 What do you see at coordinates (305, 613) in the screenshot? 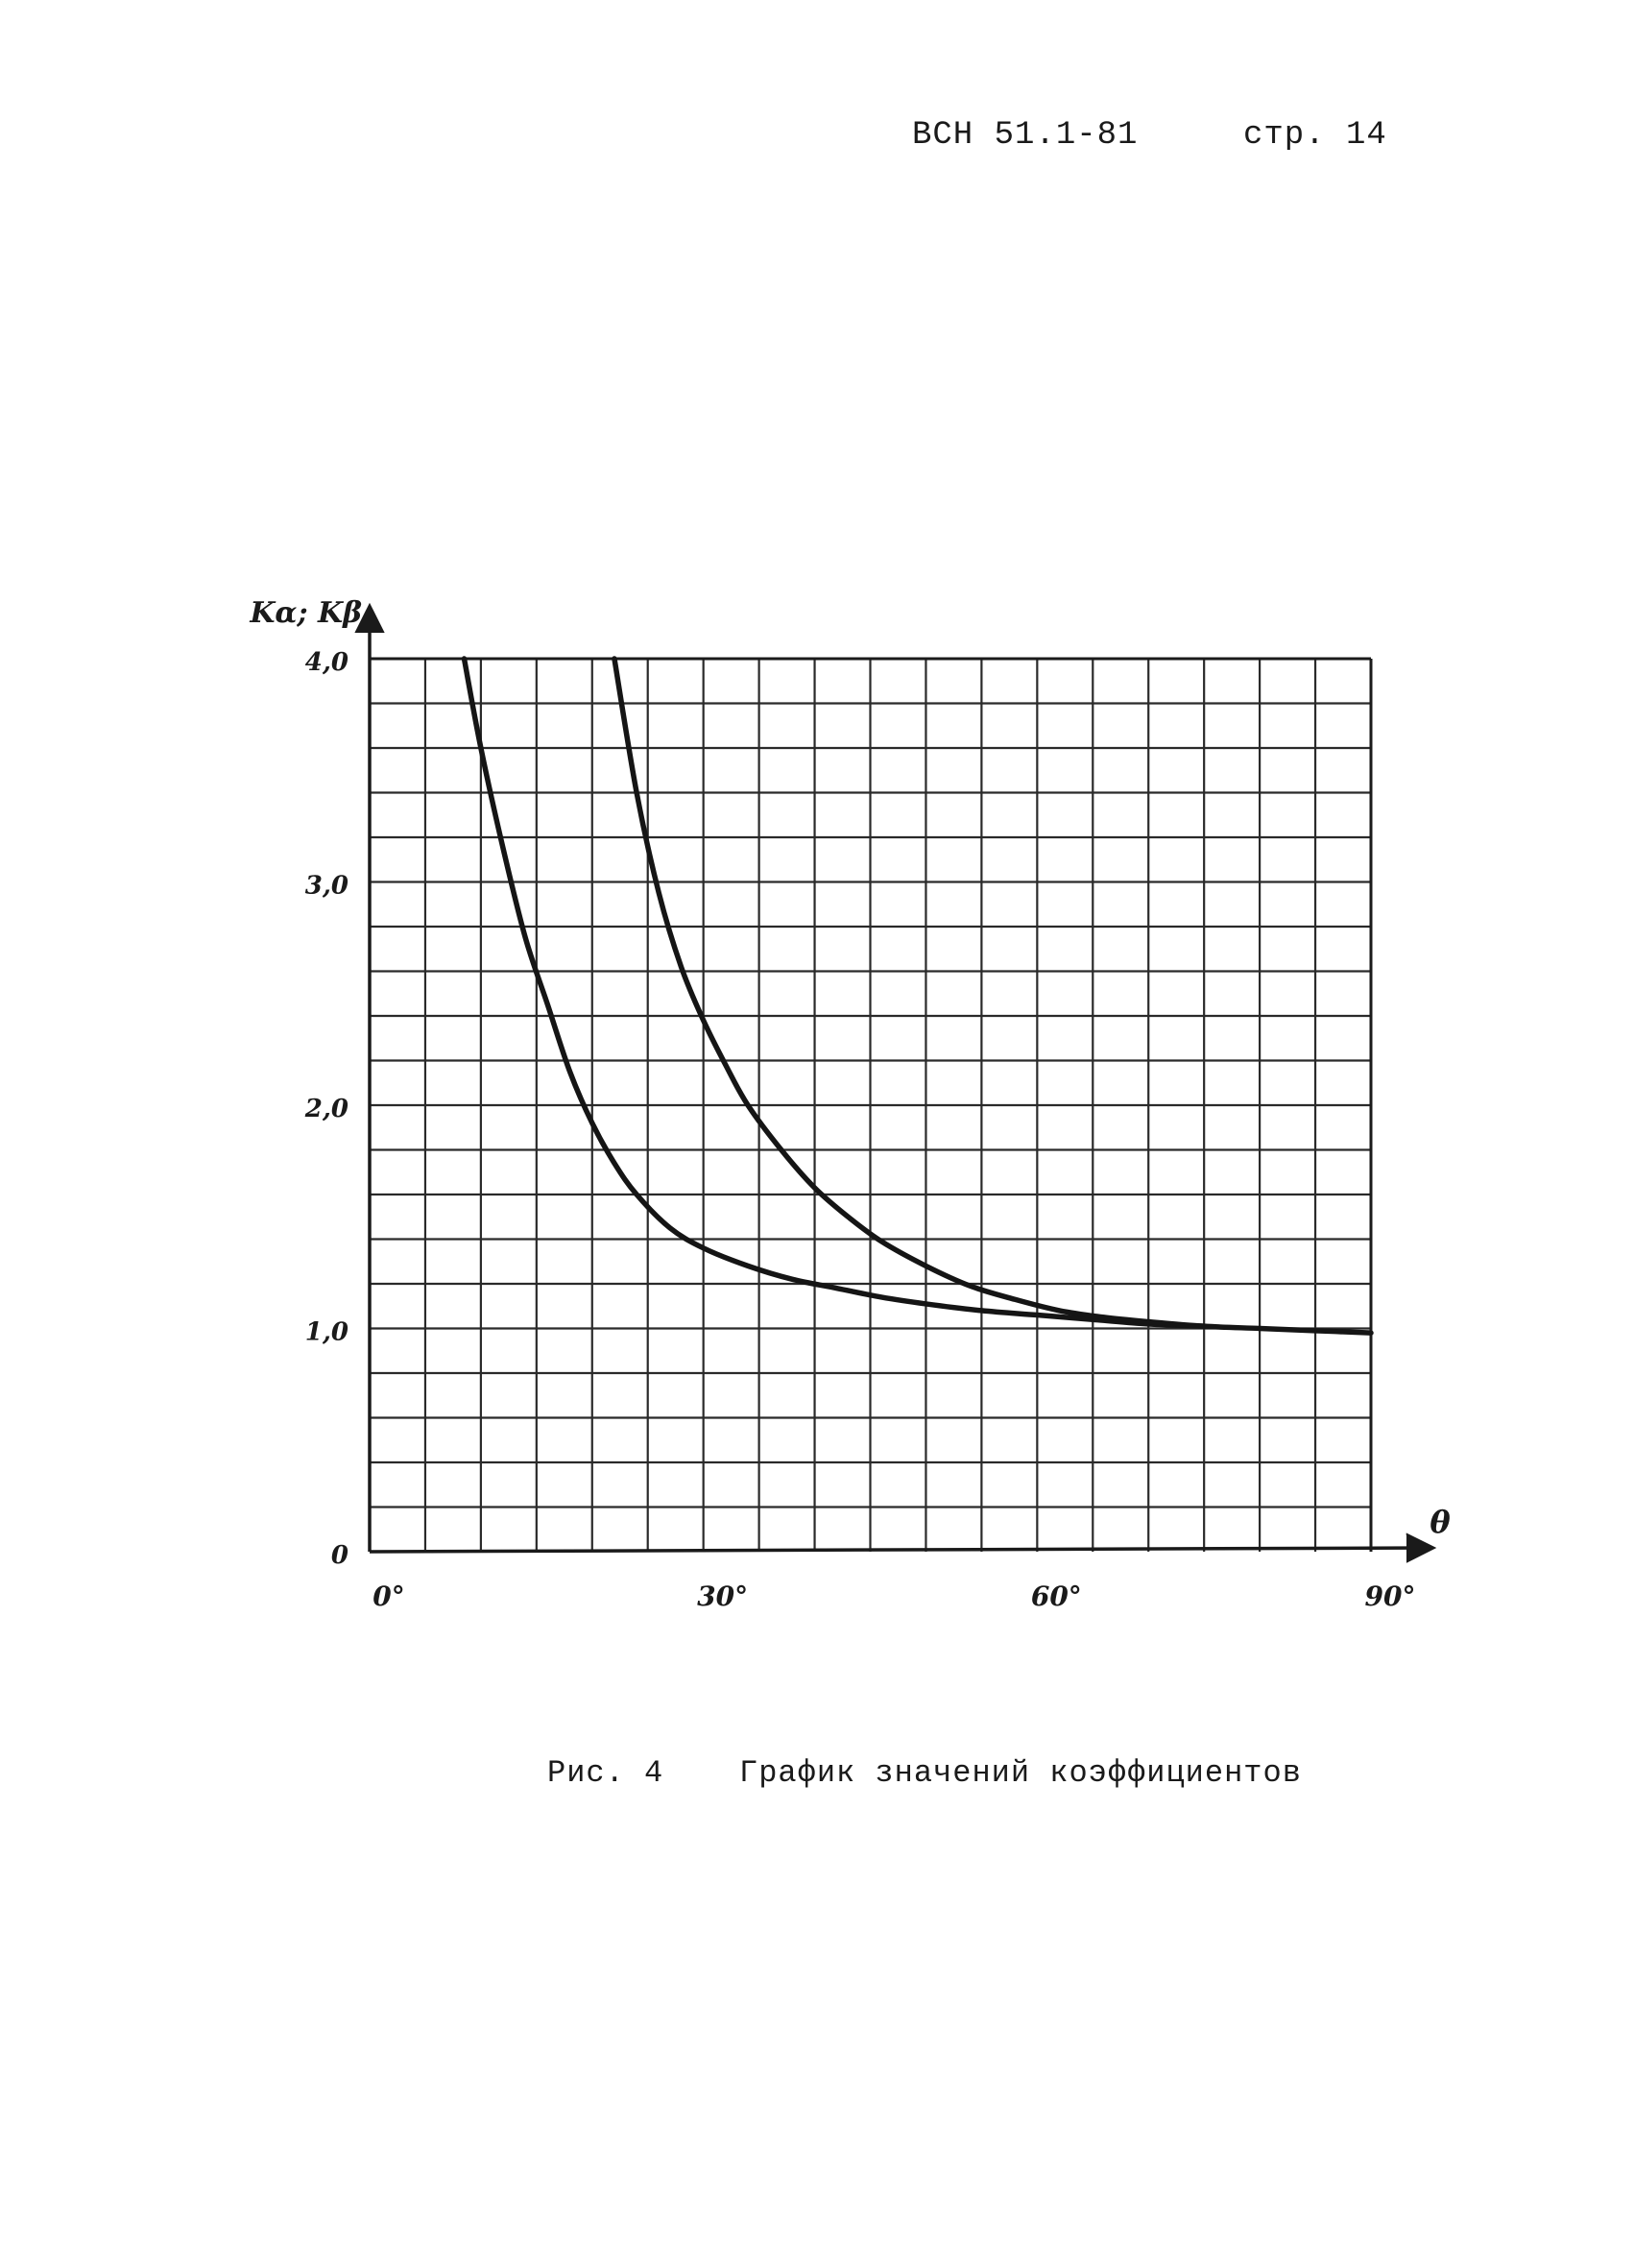
I see `y-axis-label: Kα; Kβ` at bounding box center [305, 613].